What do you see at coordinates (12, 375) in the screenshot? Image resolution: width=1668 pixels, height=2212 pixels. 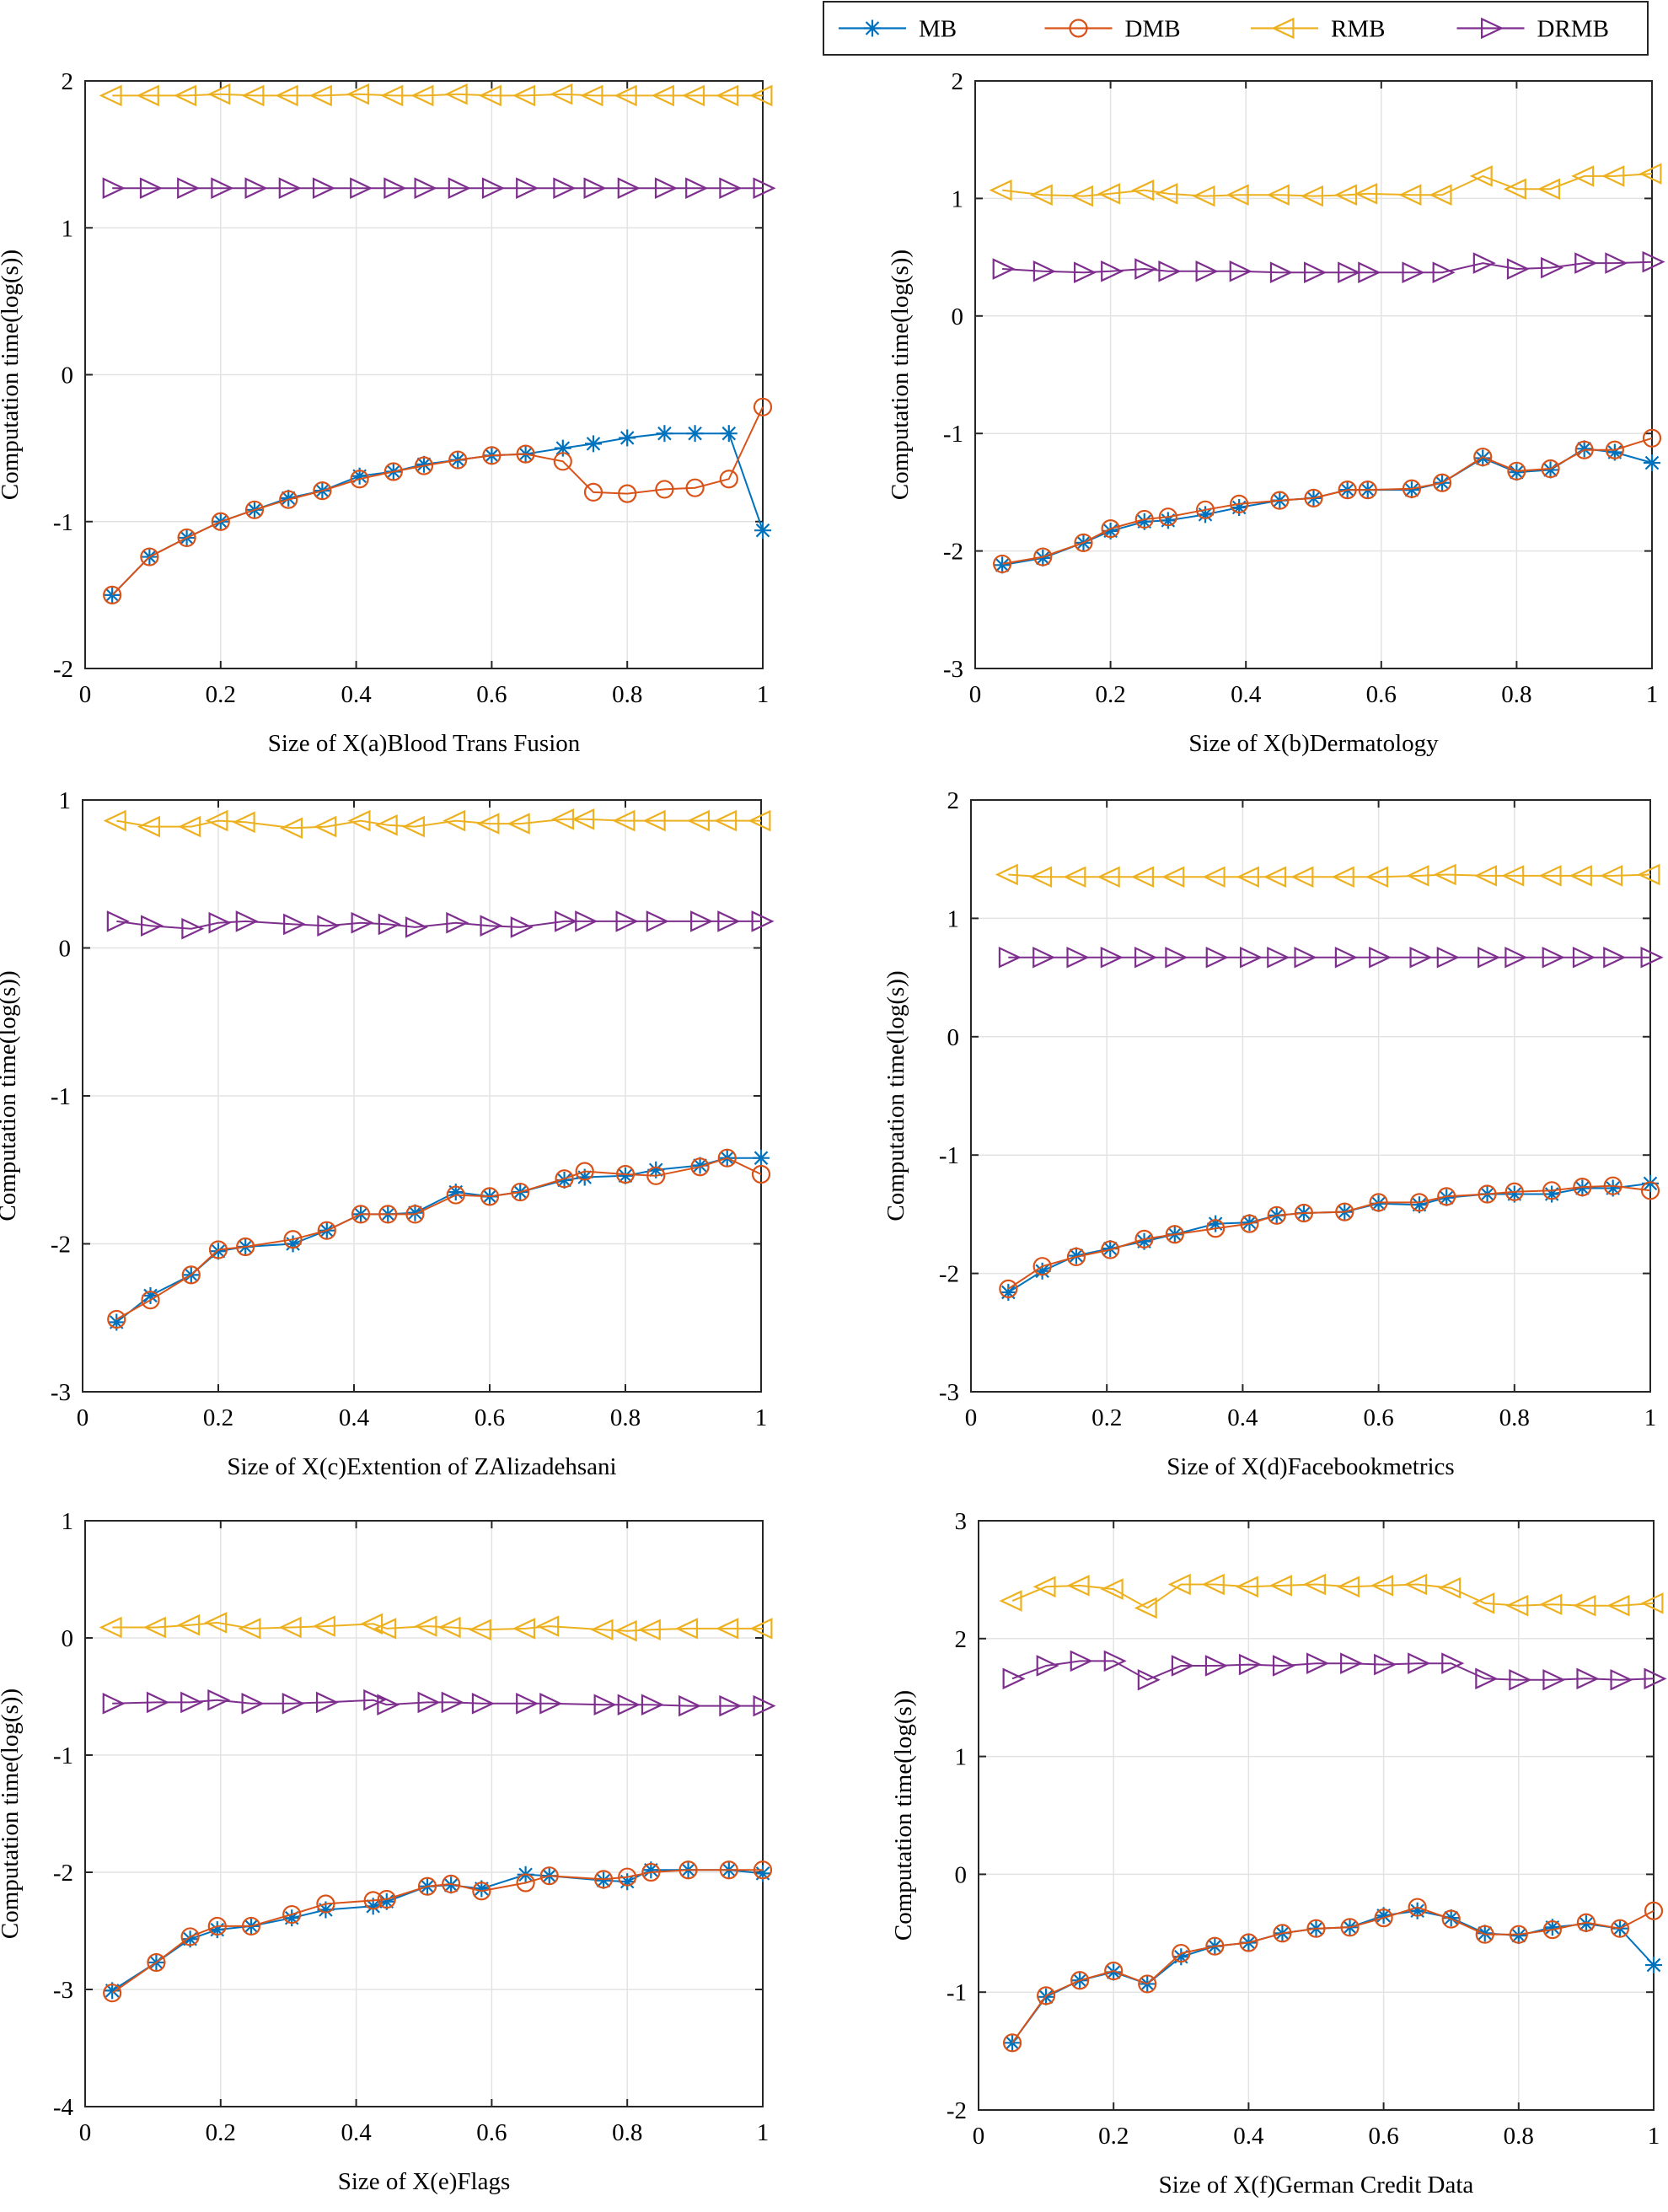 I see `y-axis-label: Computation time(log(s))` at bounding box center [12, 375].